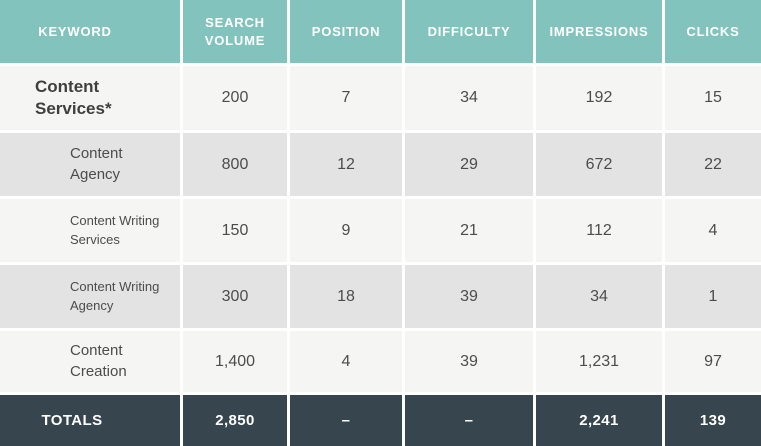 This screenshot has height=446, width=761. What do you see at coordinates (346, 296) in the screenshot?
I see `position-cell: 18` at bounding box center [346, 296].